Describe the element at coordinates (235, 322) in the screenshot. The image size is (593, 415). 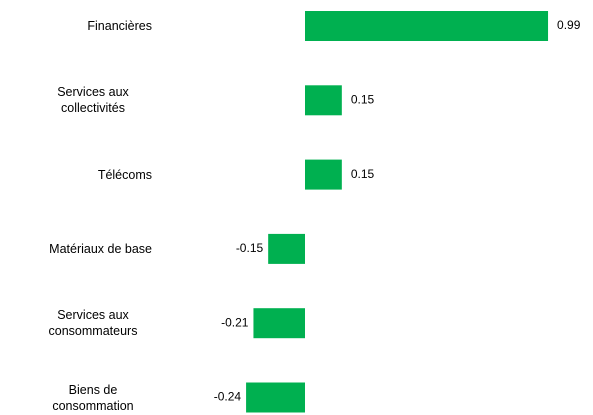
I see `value-label: -0.21` at that location.